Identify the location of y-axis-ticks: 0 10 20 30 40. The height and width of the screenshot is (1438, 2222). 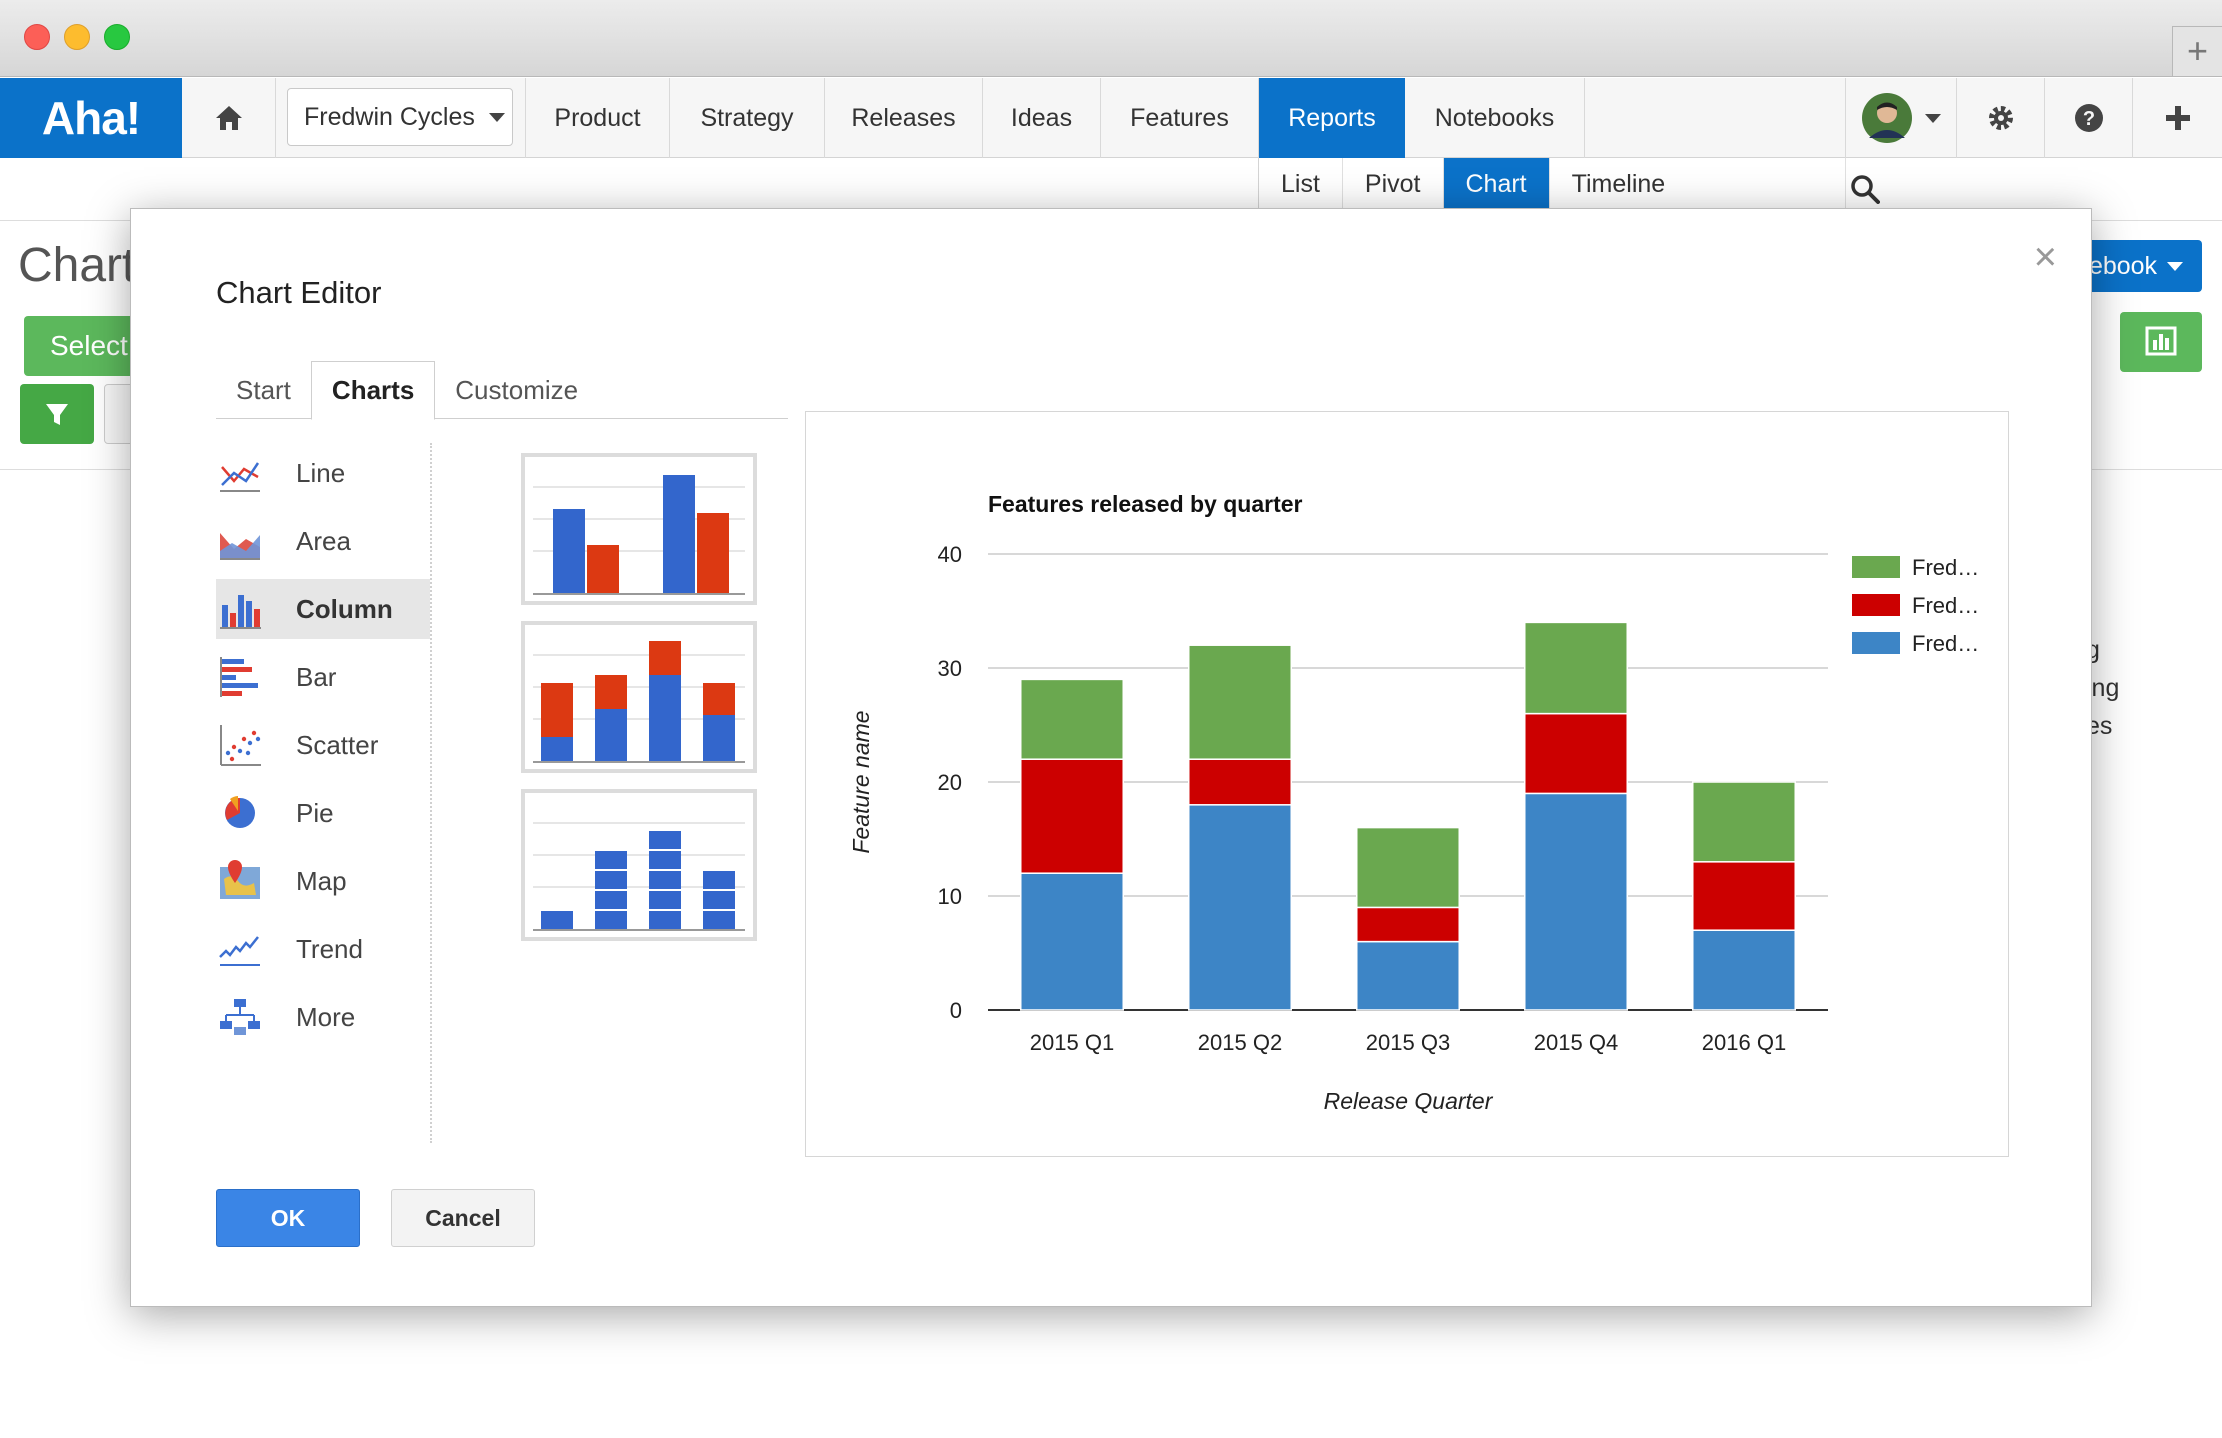
(950, 782).